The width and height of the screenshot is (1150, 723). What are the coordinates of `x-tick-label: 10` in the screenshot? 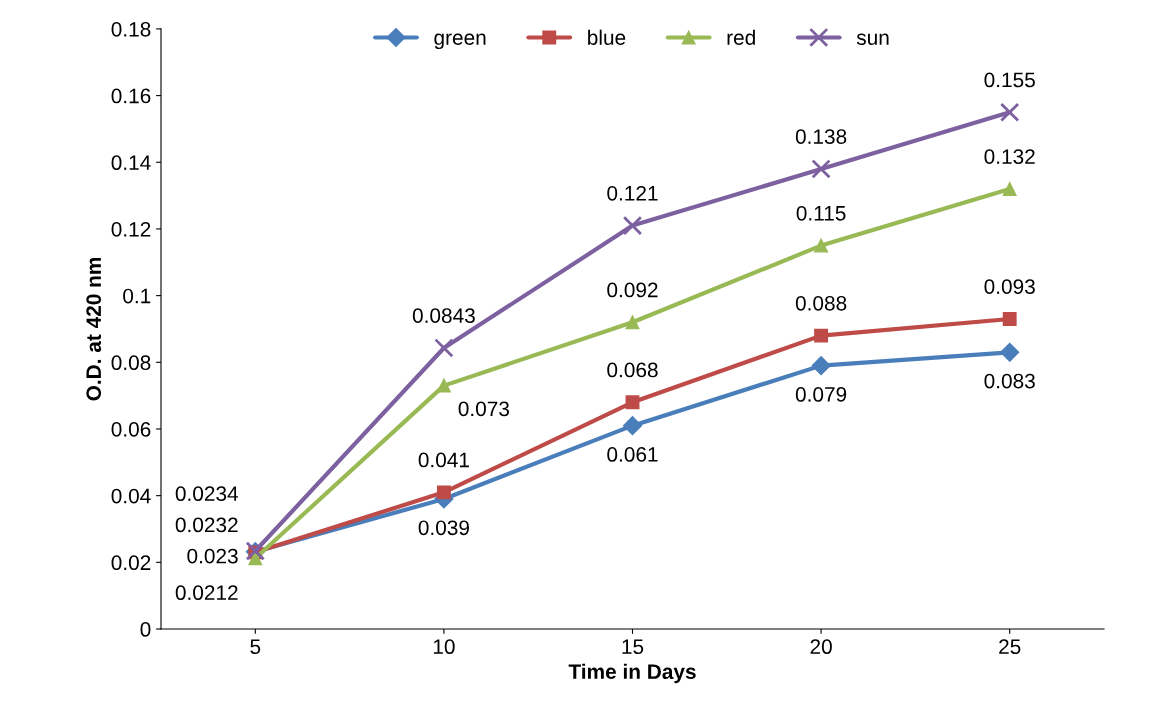 It's located at (444, 647).